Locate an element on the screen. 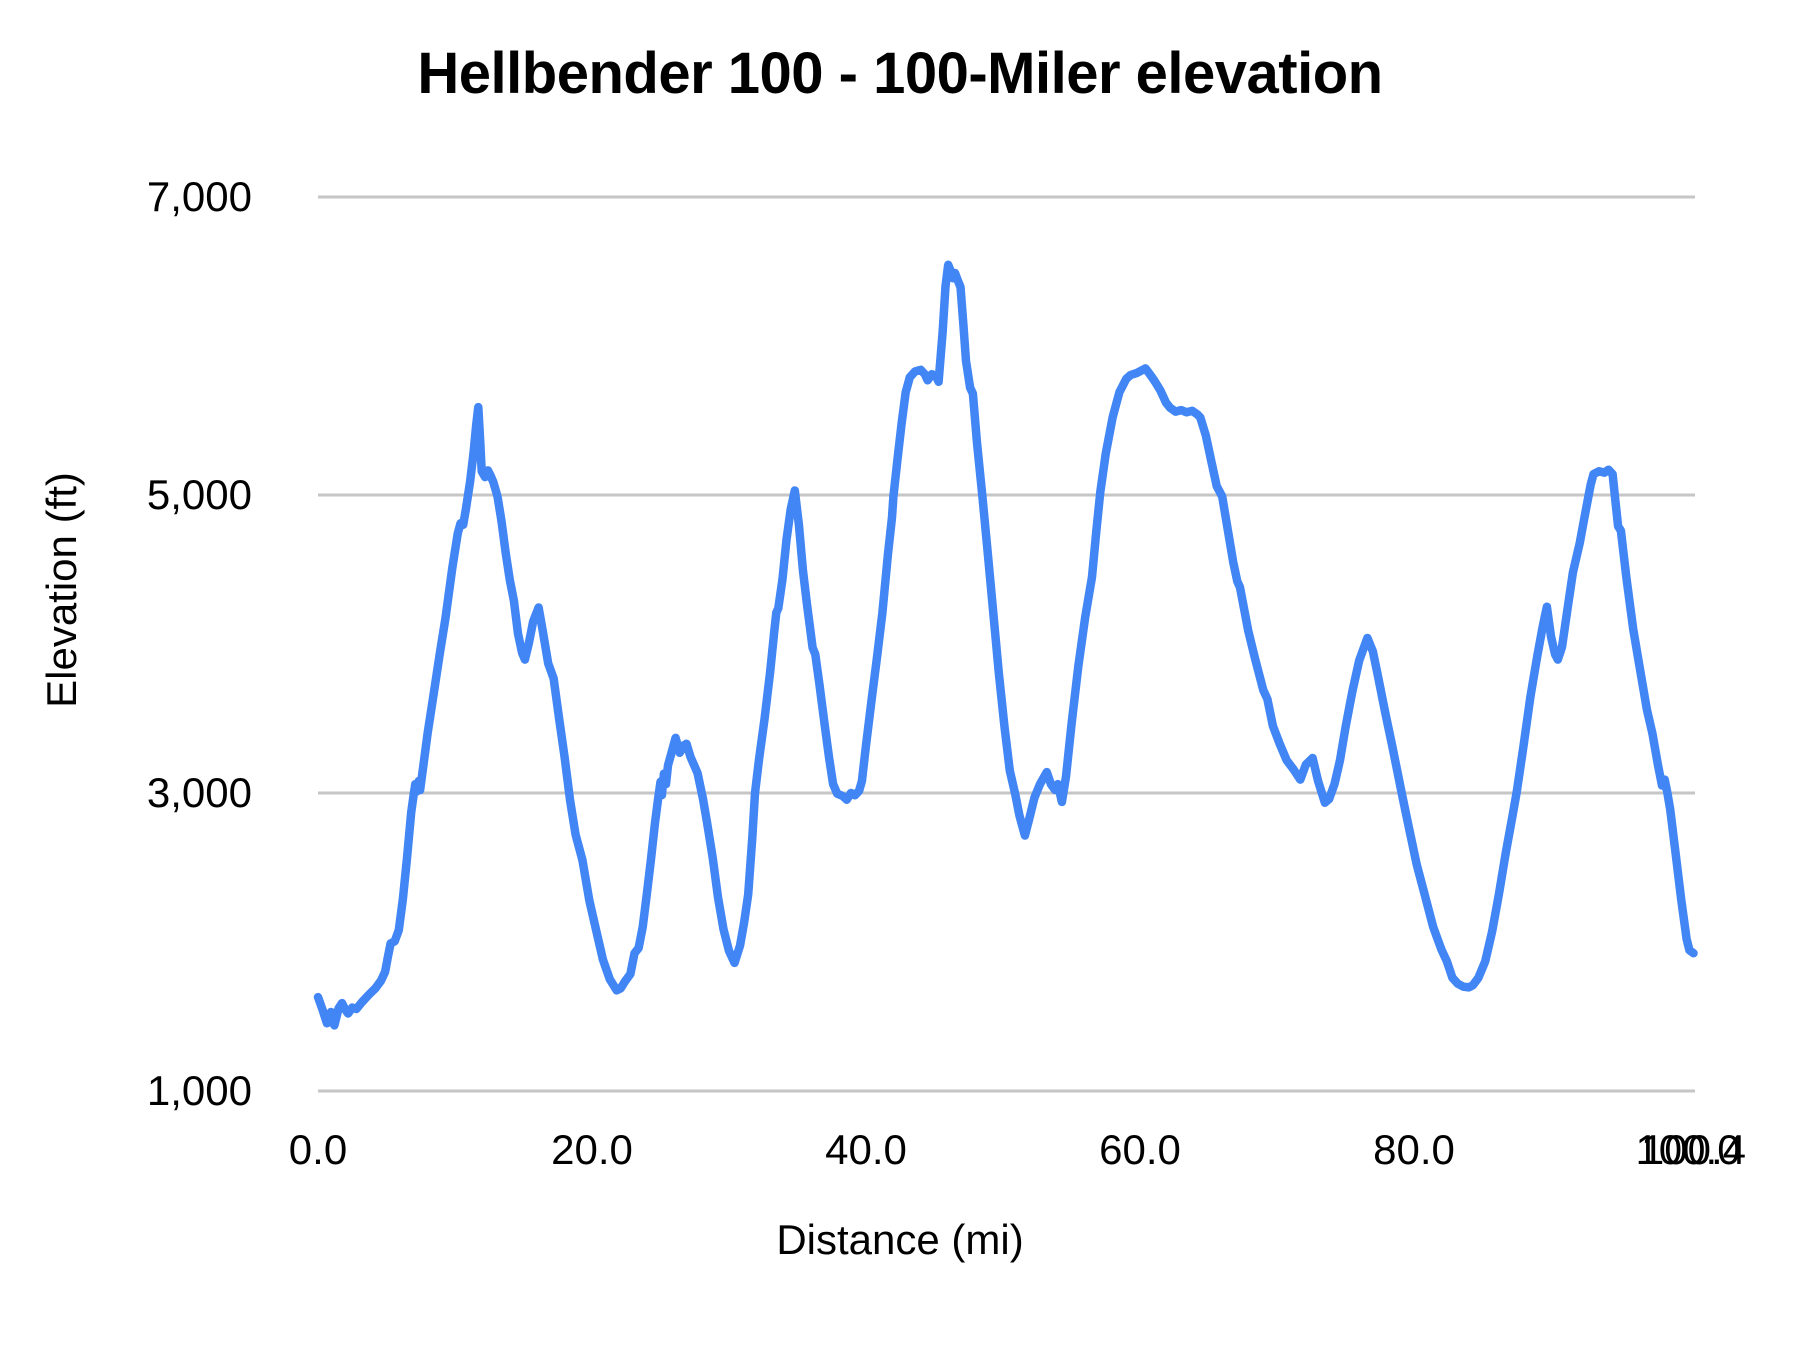 Image resolution: width=1800 pixels, height=1350 pixels. x-tick-label: 40.0 is located at coordinates (866, 1149).